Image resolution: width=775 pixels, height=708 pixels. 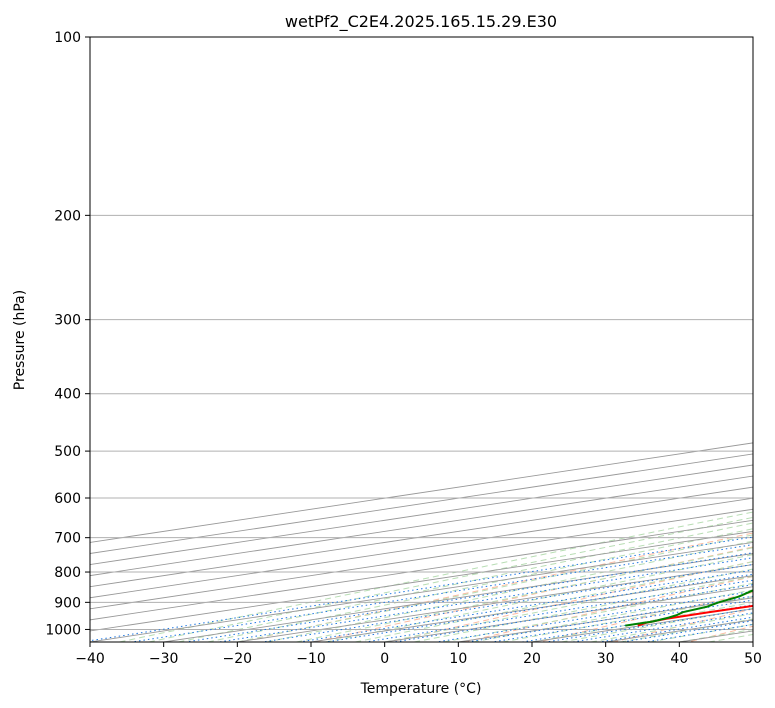 I want to click on y-axis-ticks: 100 200 300 400 500 600 700 800 900 1000, so click(x=67, y=334).